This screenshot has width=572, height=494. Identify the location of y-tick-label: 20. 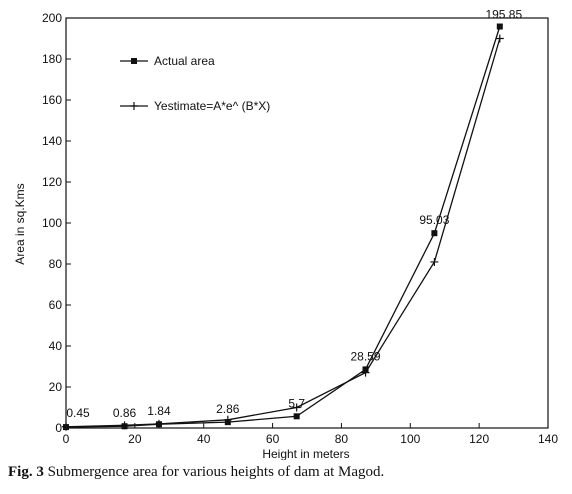
(56, 387).